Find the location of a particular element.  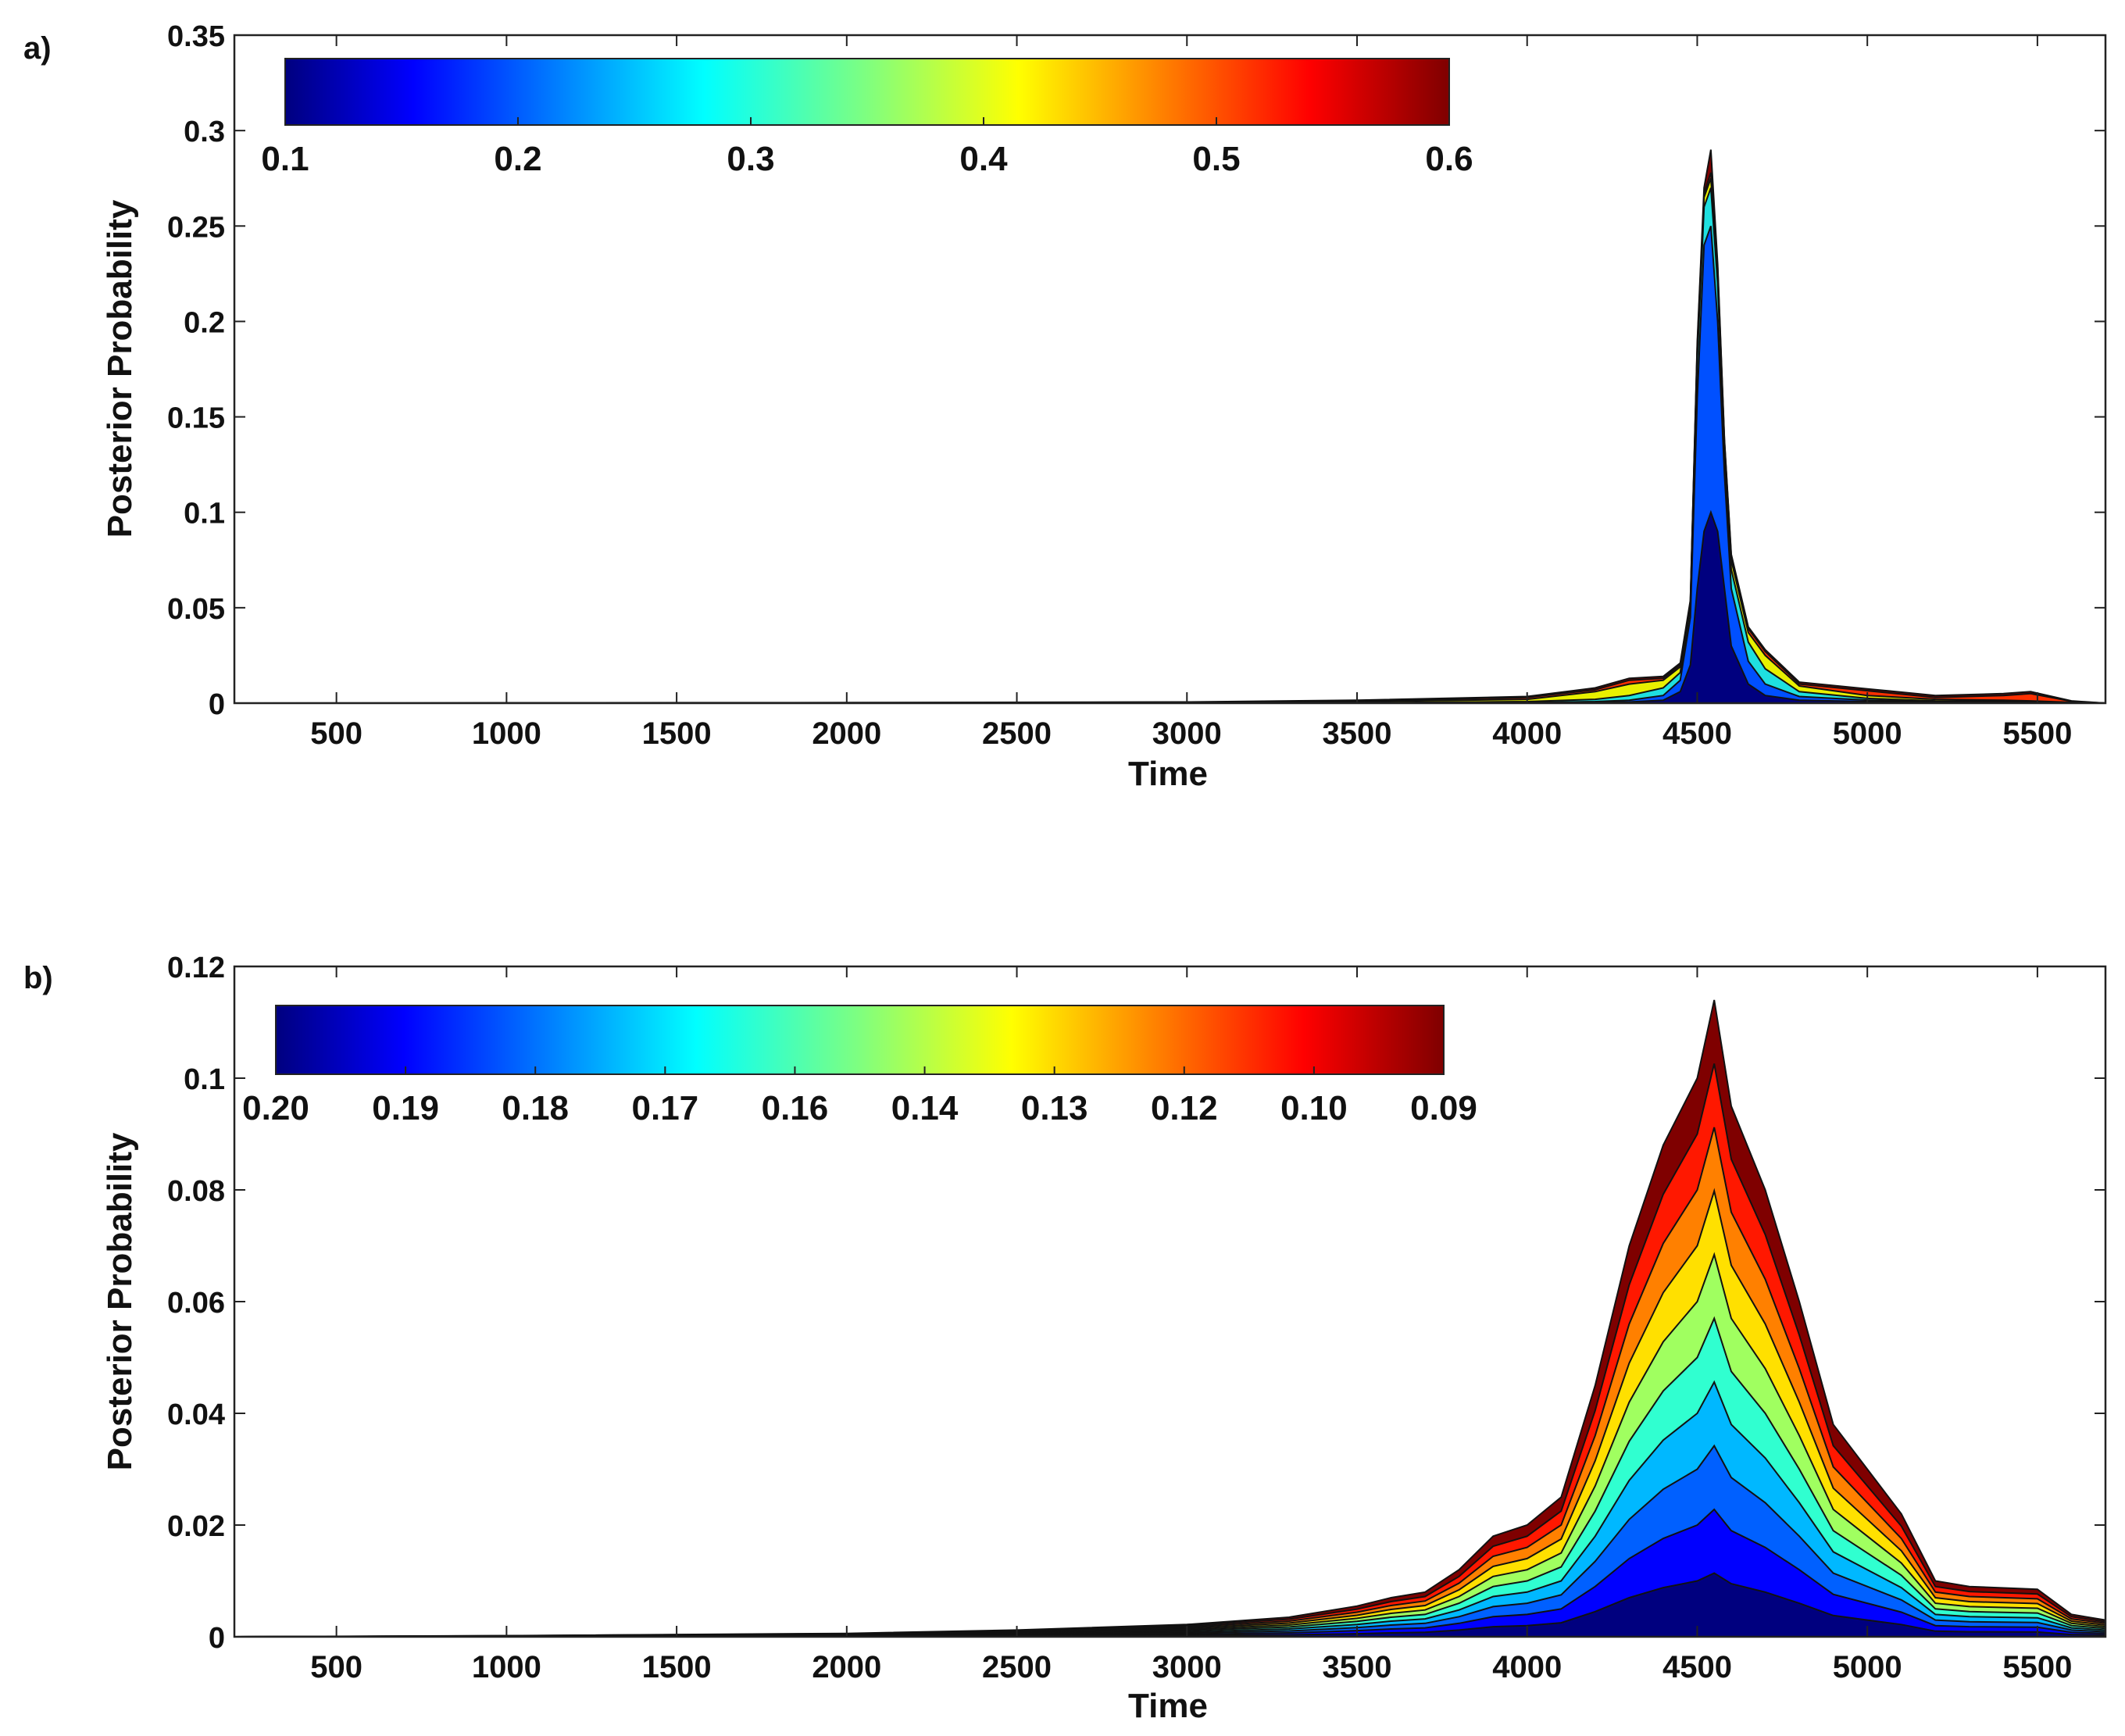

colorbar-tick-label: 0.16 is located at coordinates (795, 1108).